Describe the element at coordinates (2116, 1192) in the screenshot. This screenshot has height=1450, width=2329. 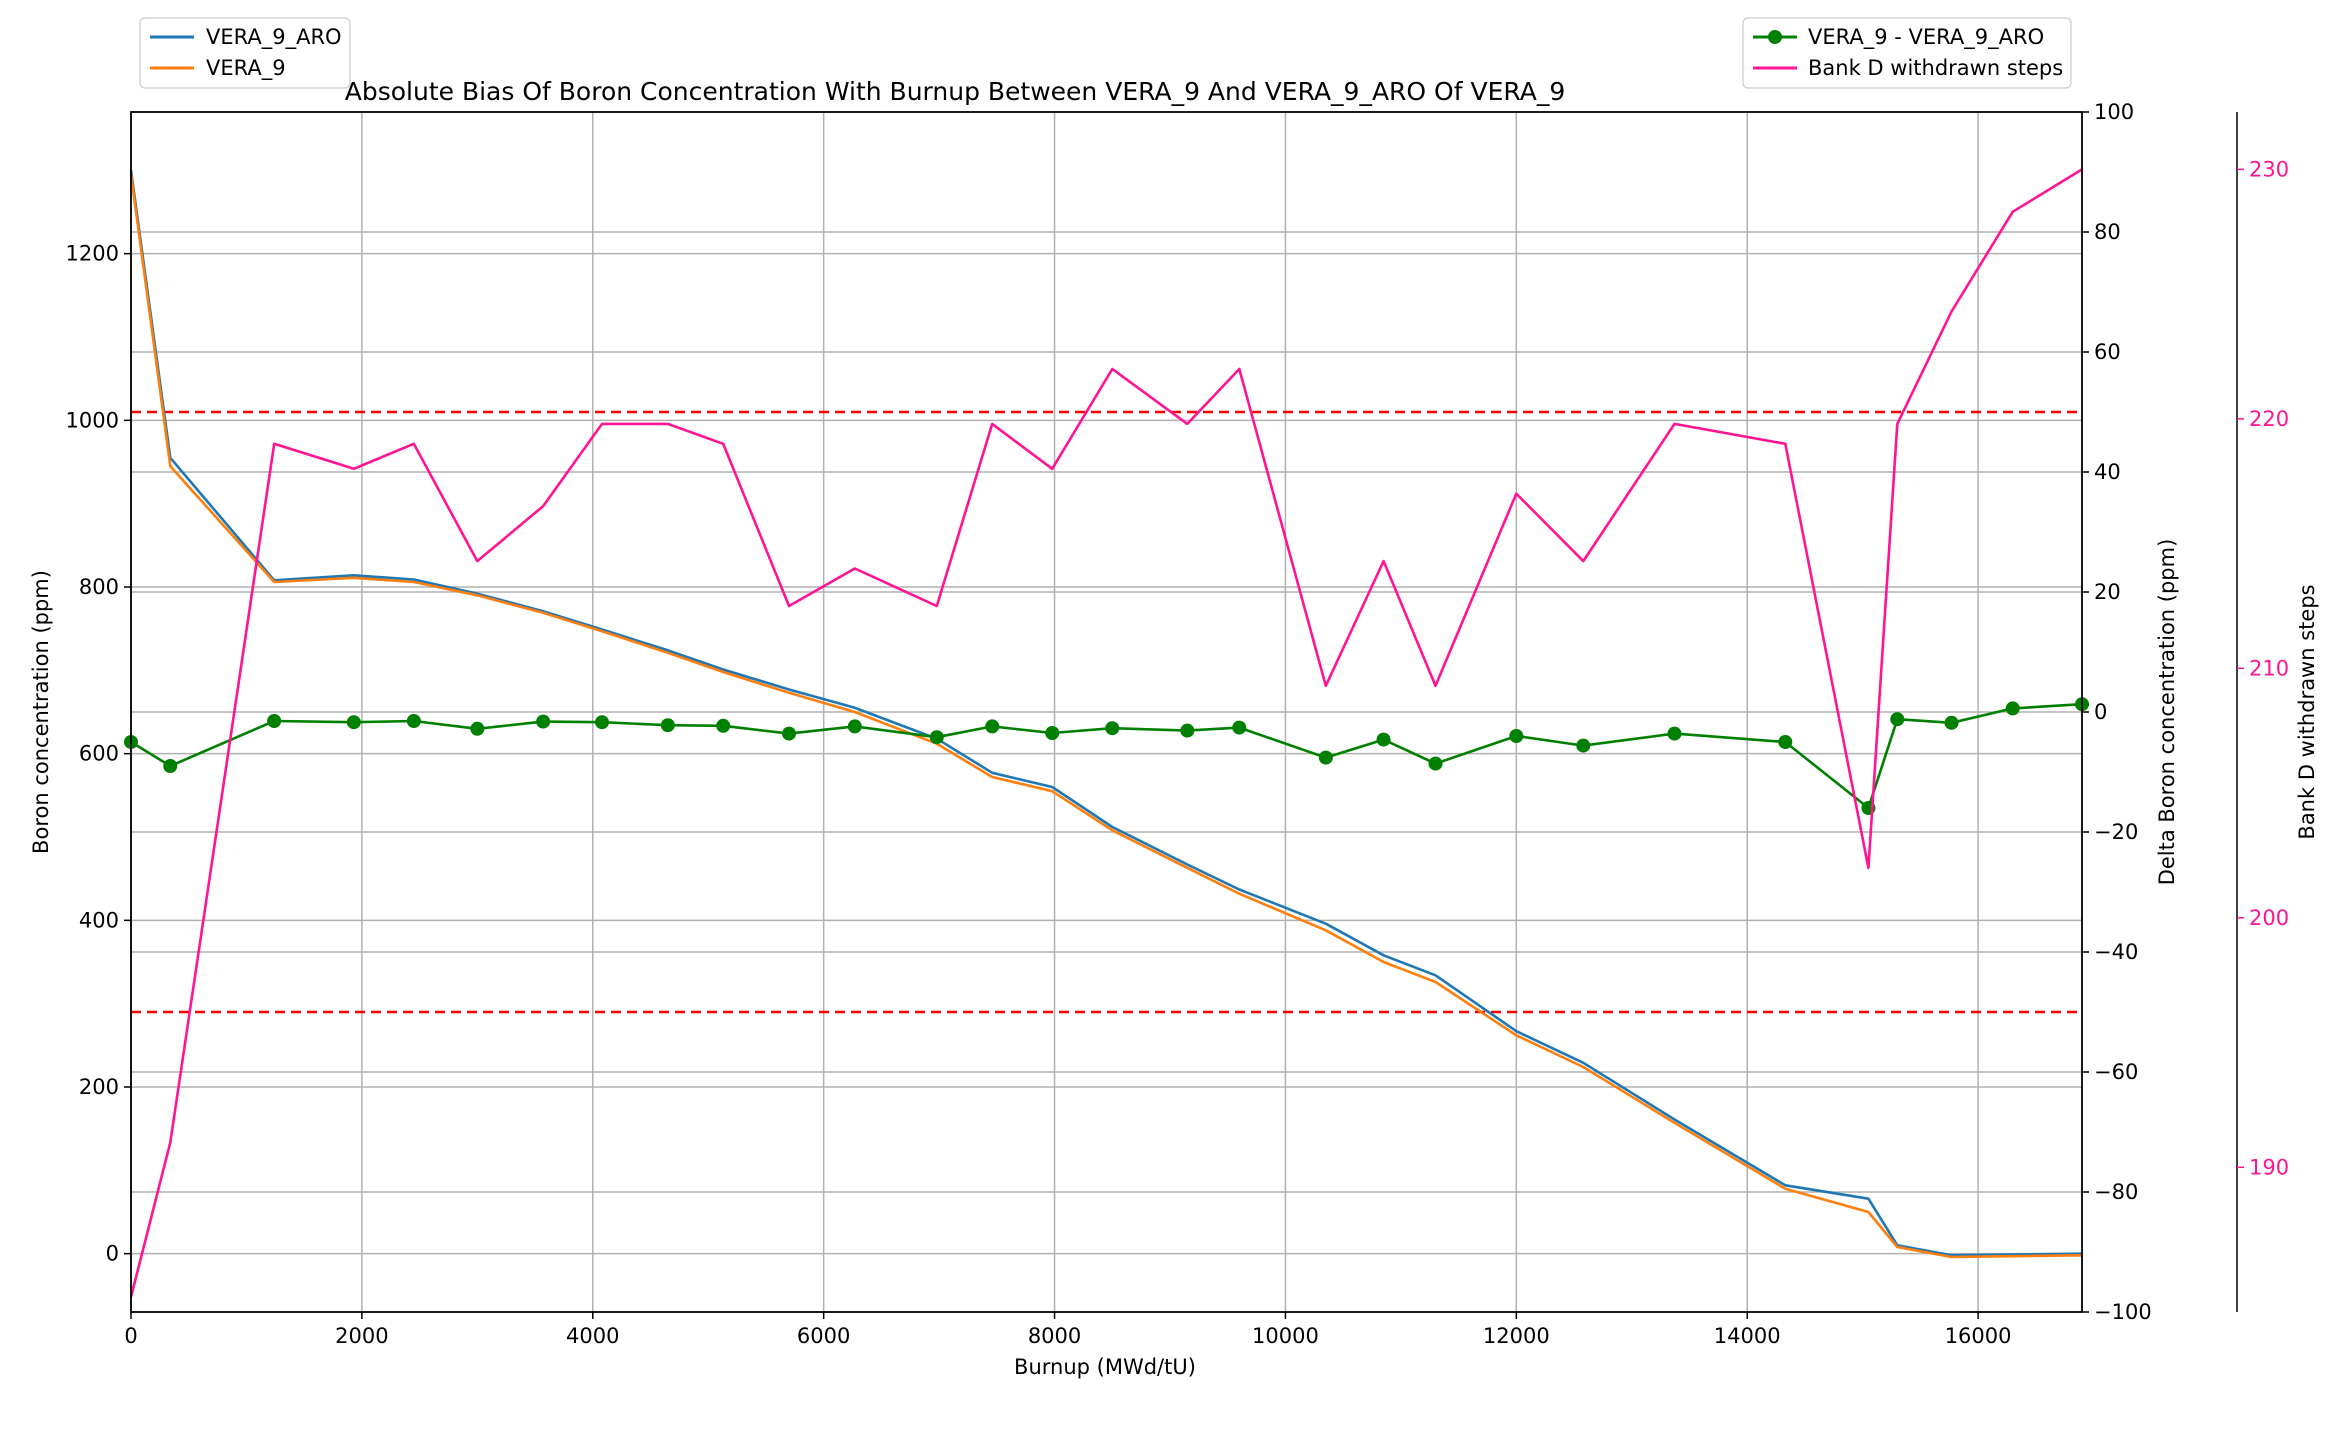
I see `right-tick-label: −80` at that location.